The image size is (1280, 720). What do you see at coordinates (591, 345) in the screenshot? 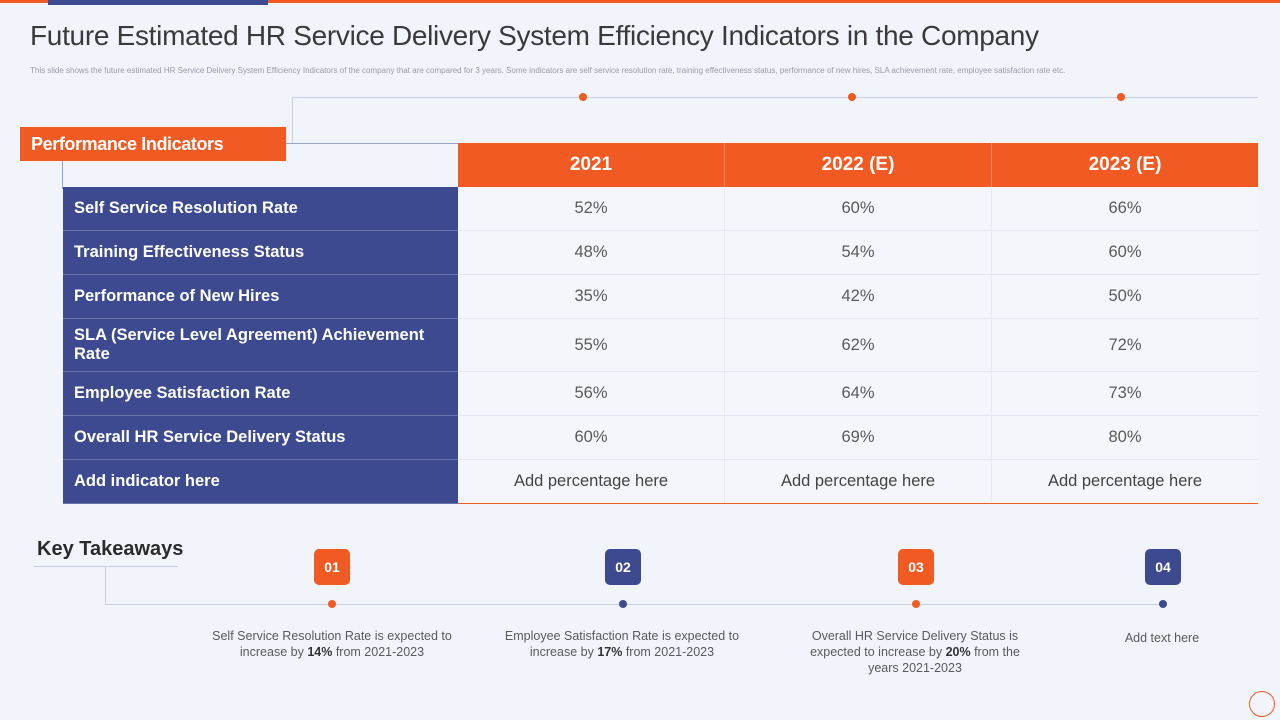
I see `table-cell: 55%` at bounding box center [591, 345].